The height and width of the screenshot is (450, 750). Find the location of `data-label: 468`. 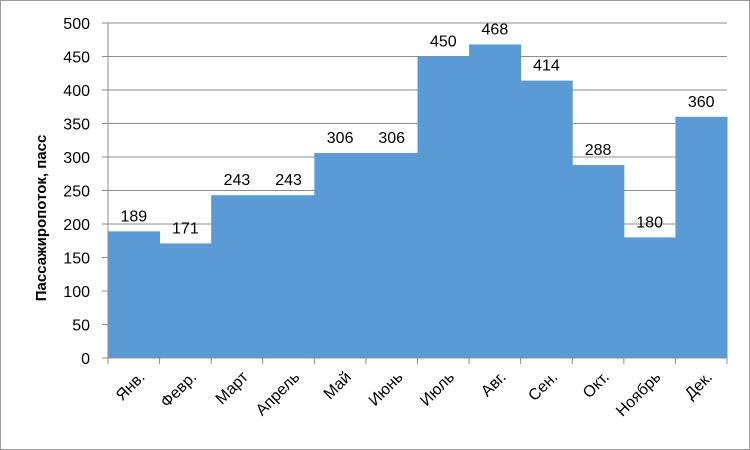

data-label: 468 is located at coordinates (495, 29).